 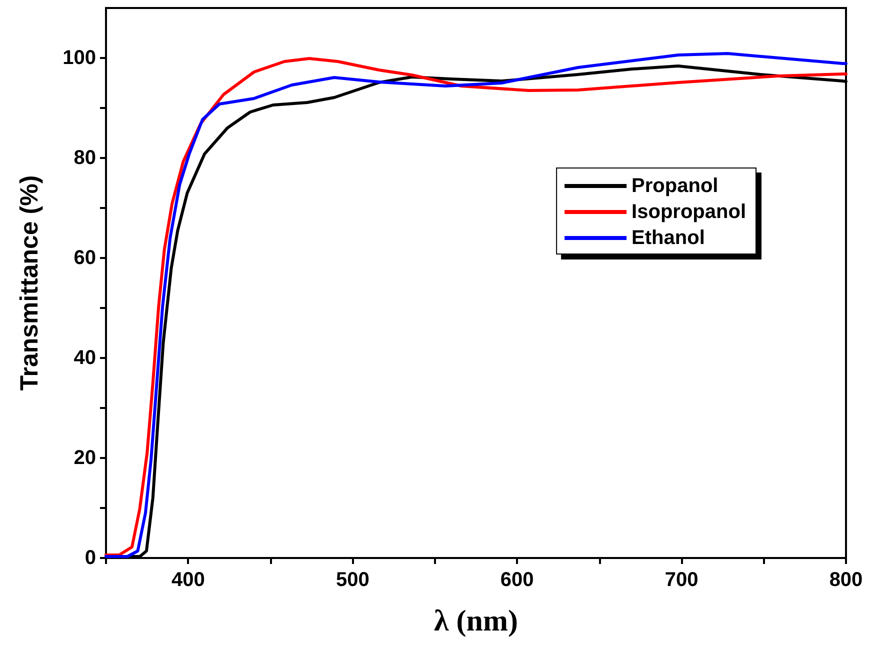 What do you see at coordinates (90, 558) in the screenshot?
I see `y-tick-label: 0` at bounding box center [90, 558].